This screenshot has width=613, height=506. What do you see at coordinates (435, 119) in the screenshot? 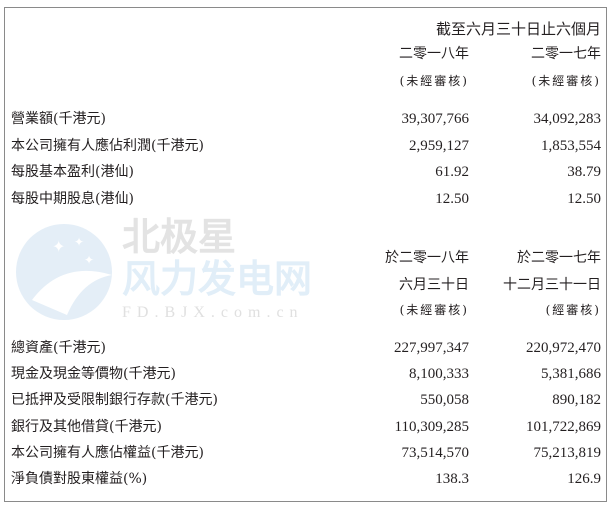
I see `row-value-col1: 39,307,766` at bounding box center [435, 119].